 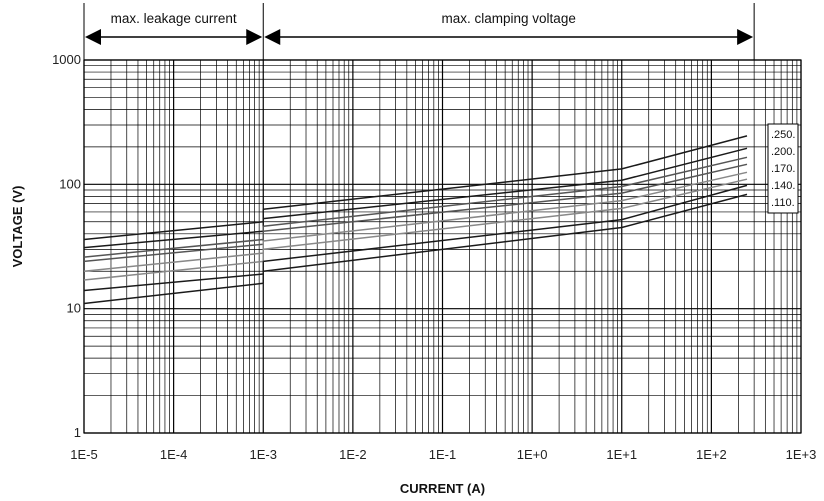 I want to click on y-tick-label: 10, so click(x=74, y=308).